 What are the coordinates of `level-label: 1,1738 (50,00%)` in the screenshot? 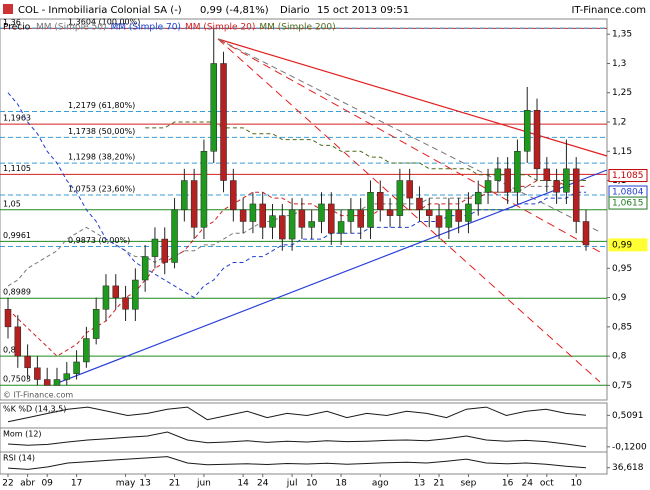 It's located at (101, 131).